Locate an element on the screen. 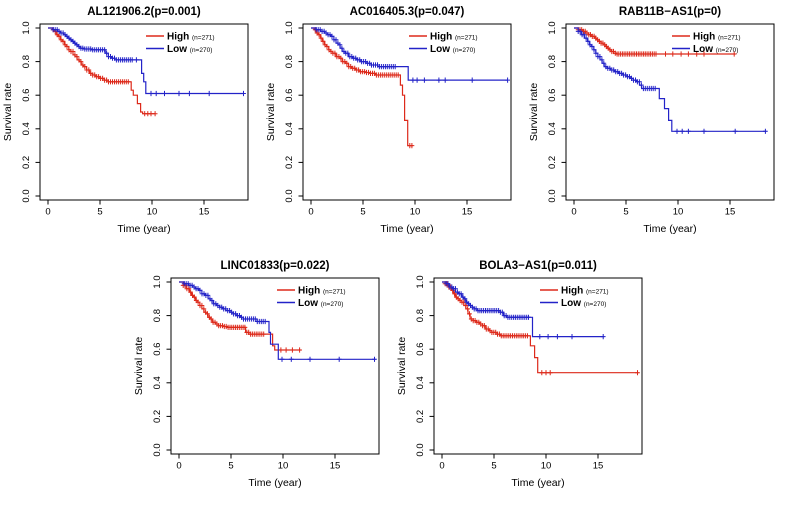  chart-title: BOLA3−AS1(p=0.011) is located at coordinates (538, 266).